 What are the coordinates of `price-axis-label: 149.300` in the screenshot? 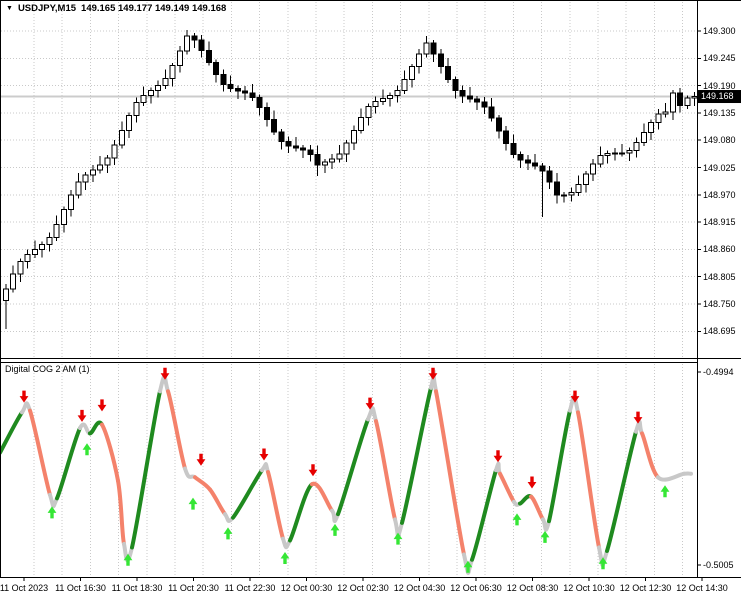 It's located at (719, 31).